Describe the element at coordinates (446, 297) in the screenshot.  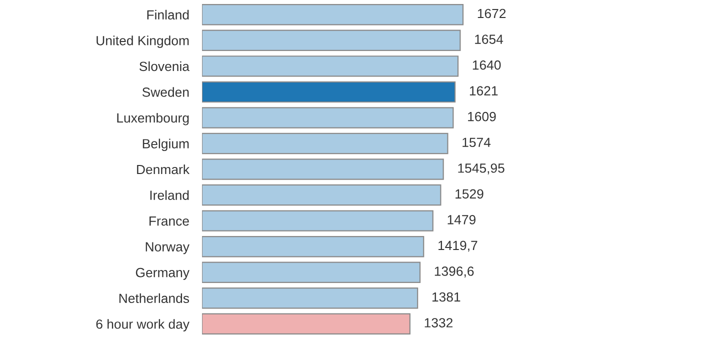
I see `data-label: 1381` at that location.